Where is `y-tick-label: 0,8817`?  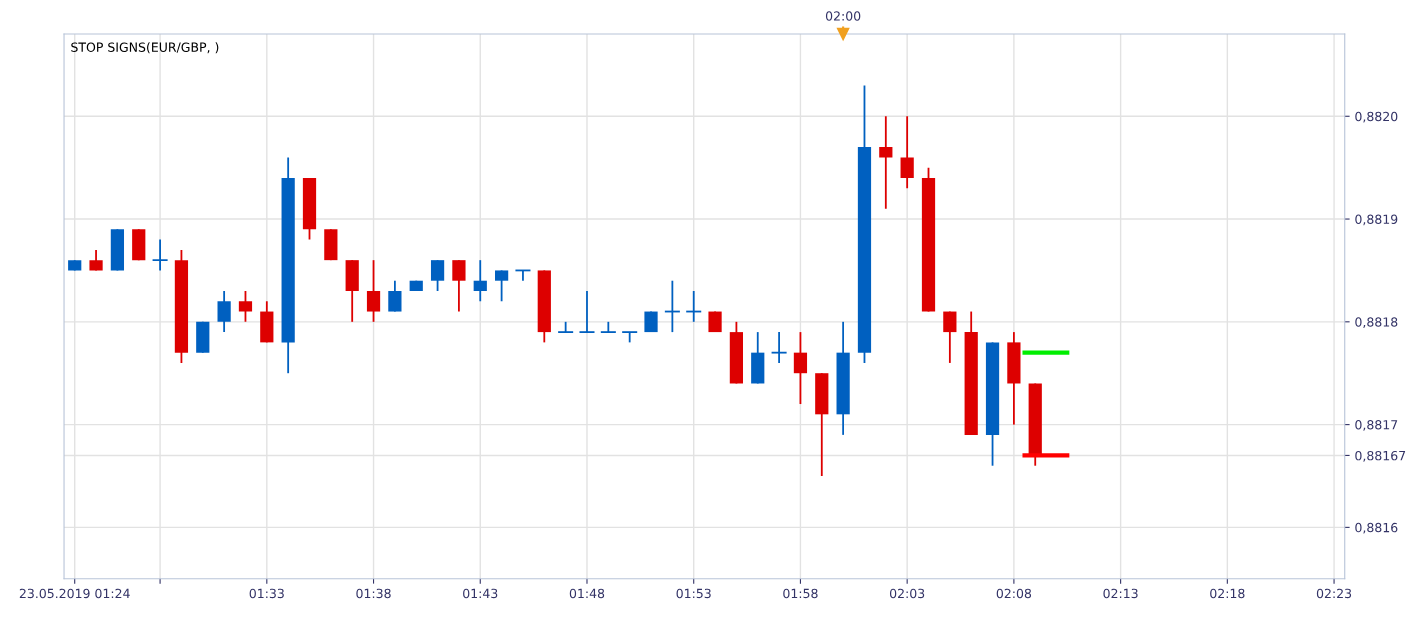
y-tick-label: 0,8817 is located at coordinates (1376, 425).